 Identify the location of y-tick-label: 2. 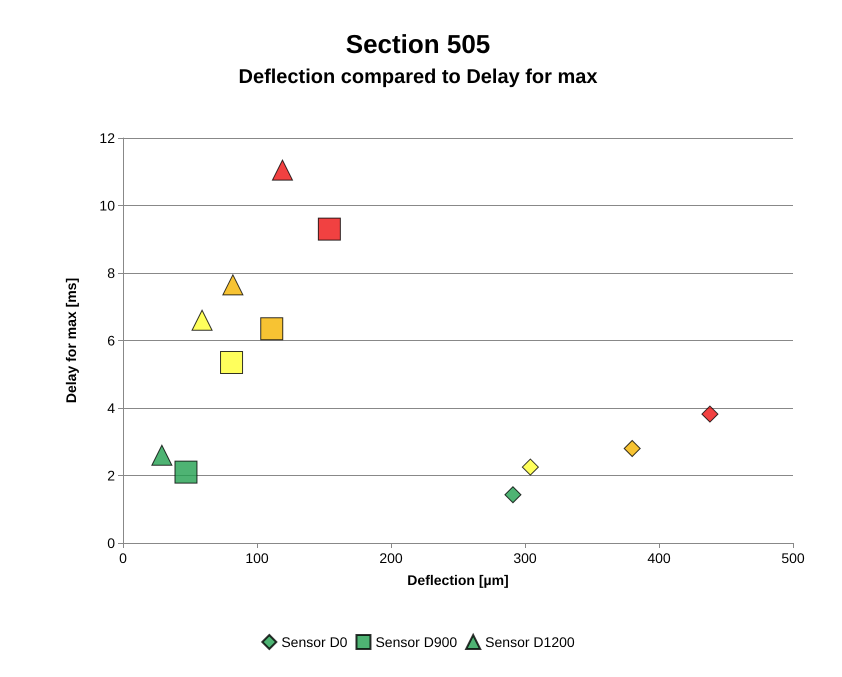
(111, 476).